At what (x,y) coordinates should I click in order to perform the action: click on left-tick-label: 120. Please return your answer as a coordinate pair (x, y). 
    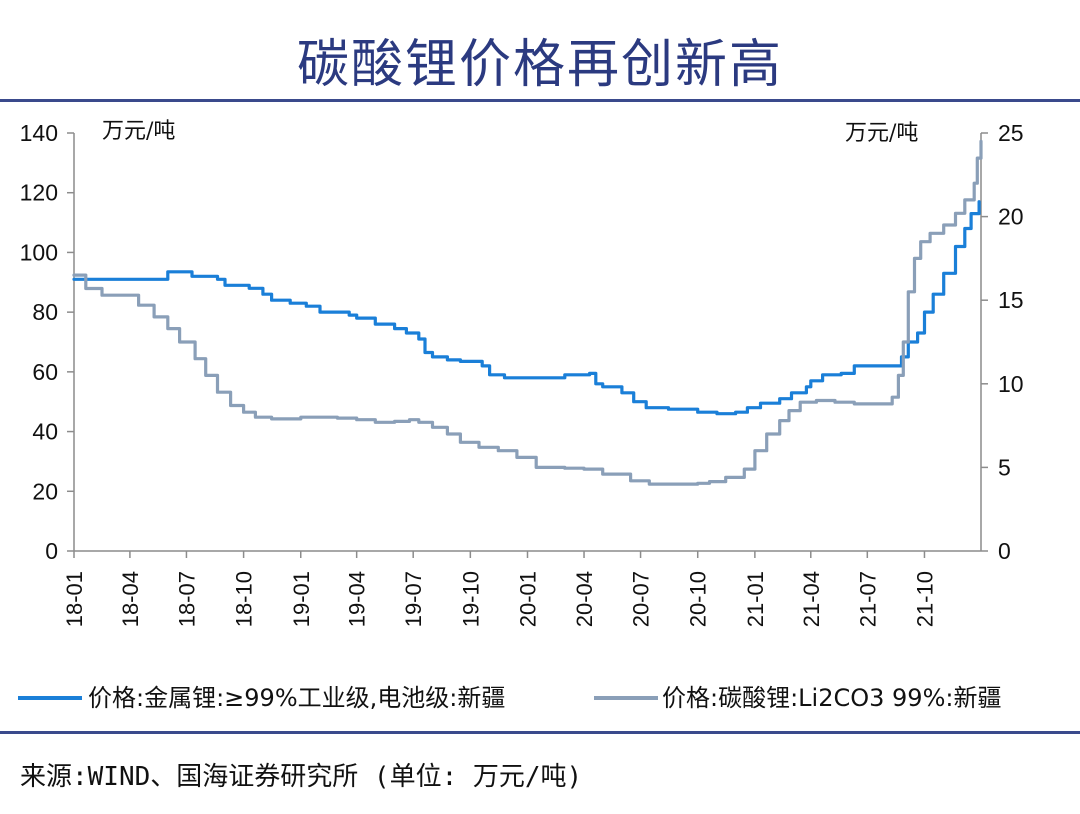
    Looking at the image, I should click on (39, 193).